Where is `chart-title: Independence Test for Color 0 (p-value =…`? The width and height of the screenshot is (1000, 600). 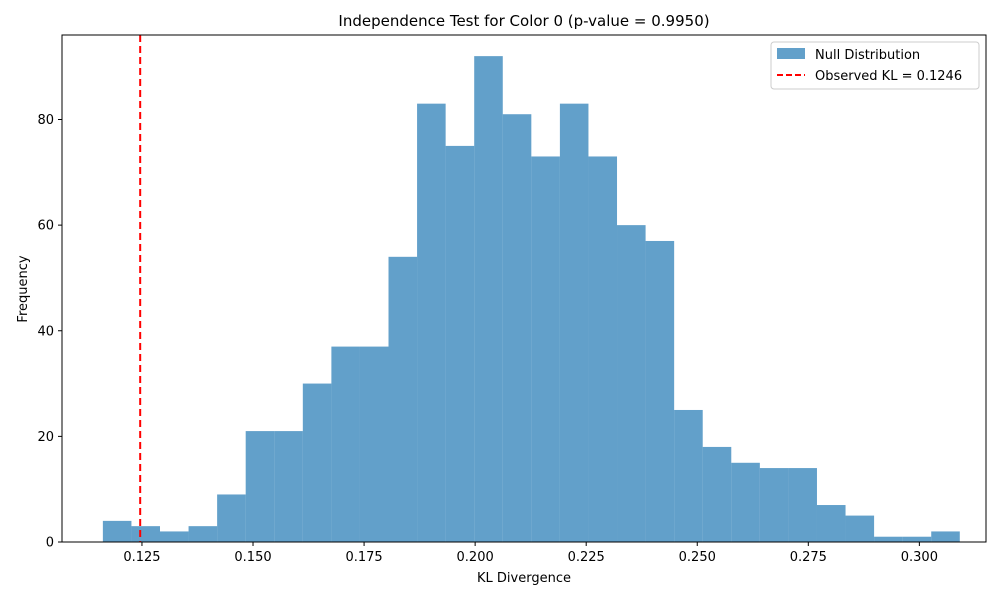 chart-title: Independence Test for Color 0 (p-value =… is located at coordinates (523, 21).